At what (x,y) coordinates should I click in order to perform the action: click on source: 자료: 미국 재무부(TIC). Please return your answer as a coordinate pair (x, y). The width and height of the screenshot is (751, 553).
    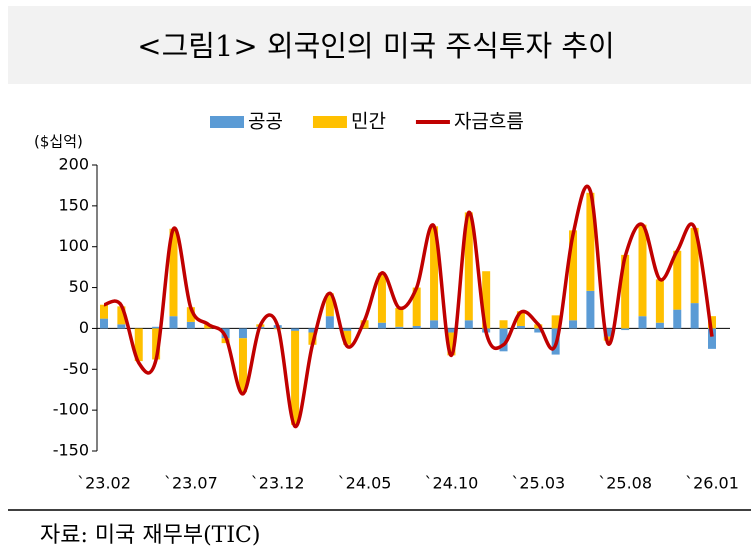
    Looking at the image, I should click on (150, 535).